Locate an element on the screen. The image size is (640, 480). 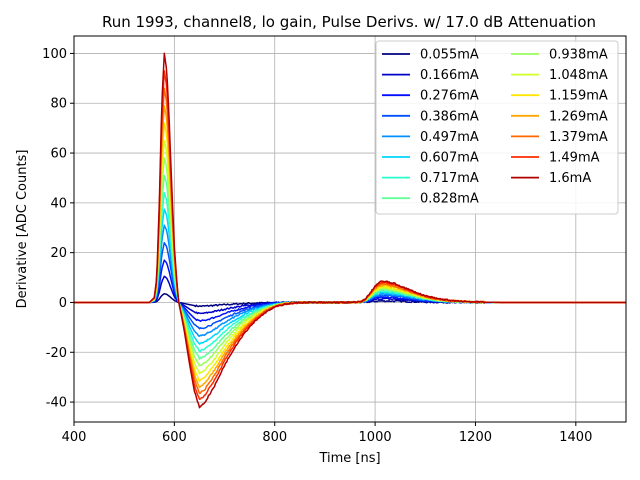
y-tick-label: 20 is located at coordinates (58, 253).